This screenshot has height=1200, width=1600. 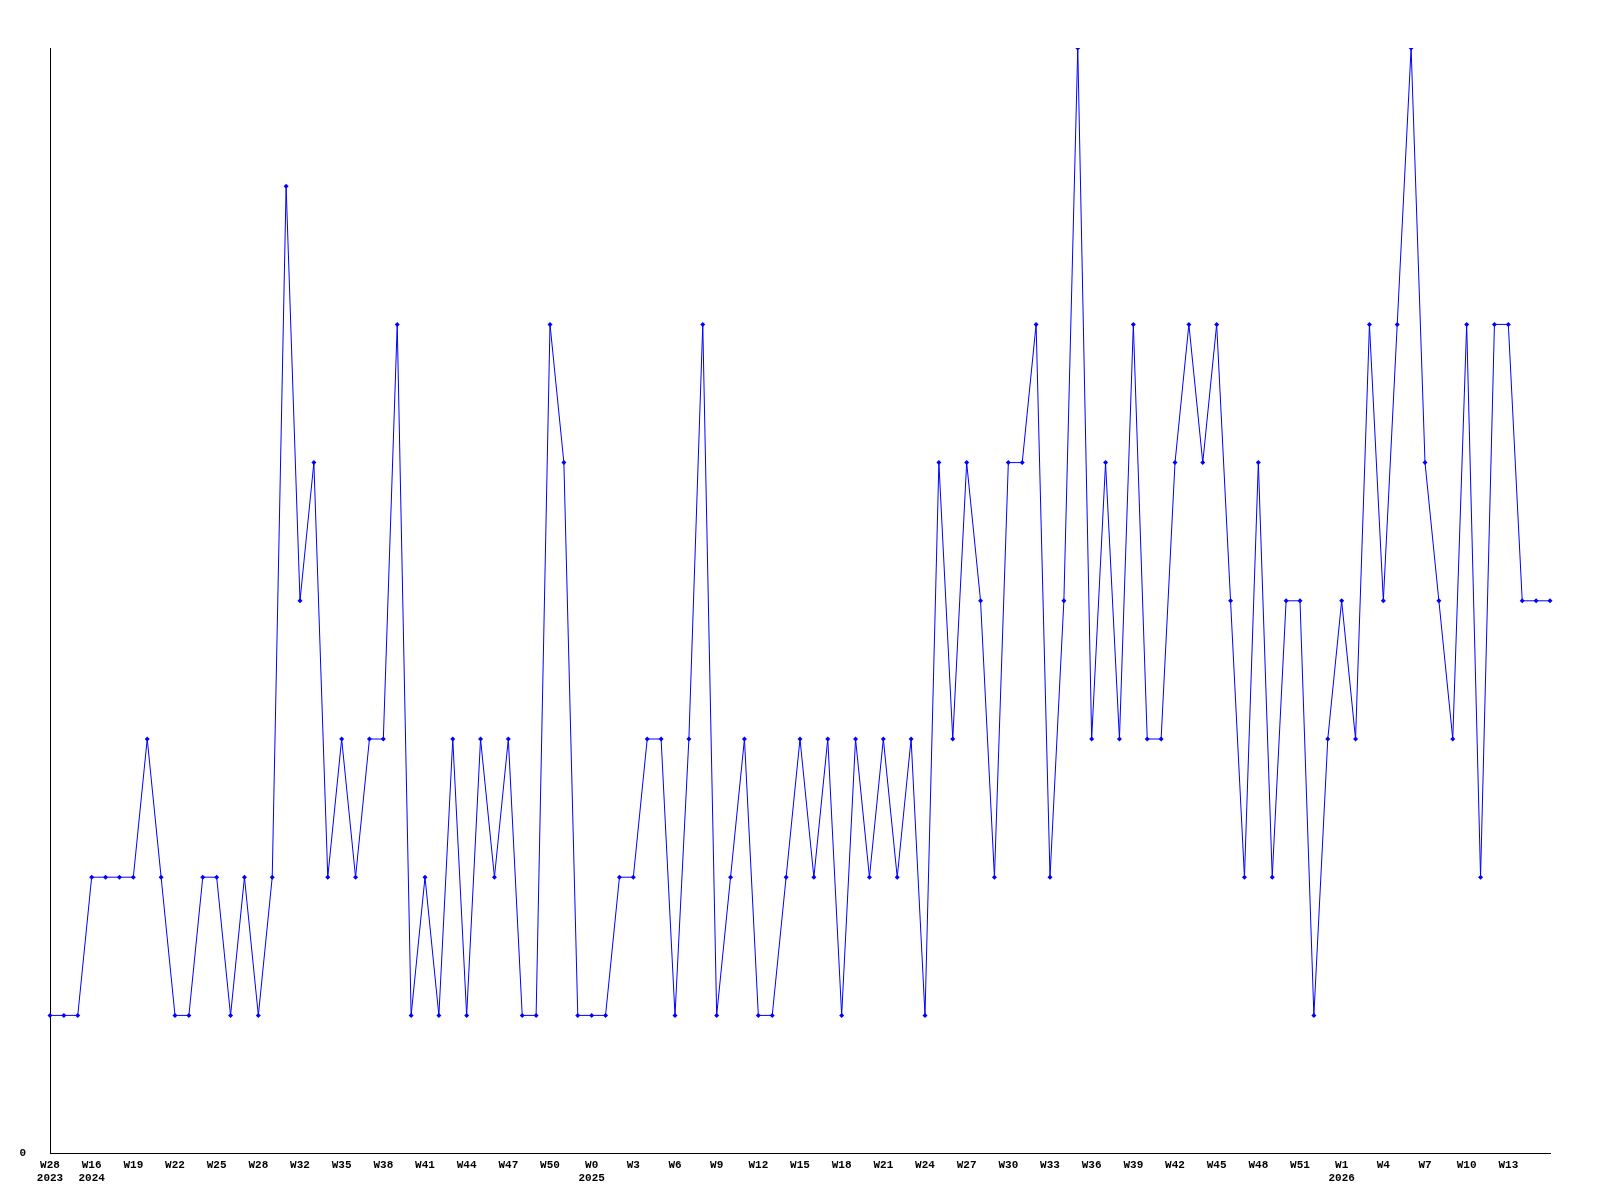 What do you see at coordinates (841, 1164) in the screenshot?
I see `x-tick-label: W18` at bounding box center [841, 1164].